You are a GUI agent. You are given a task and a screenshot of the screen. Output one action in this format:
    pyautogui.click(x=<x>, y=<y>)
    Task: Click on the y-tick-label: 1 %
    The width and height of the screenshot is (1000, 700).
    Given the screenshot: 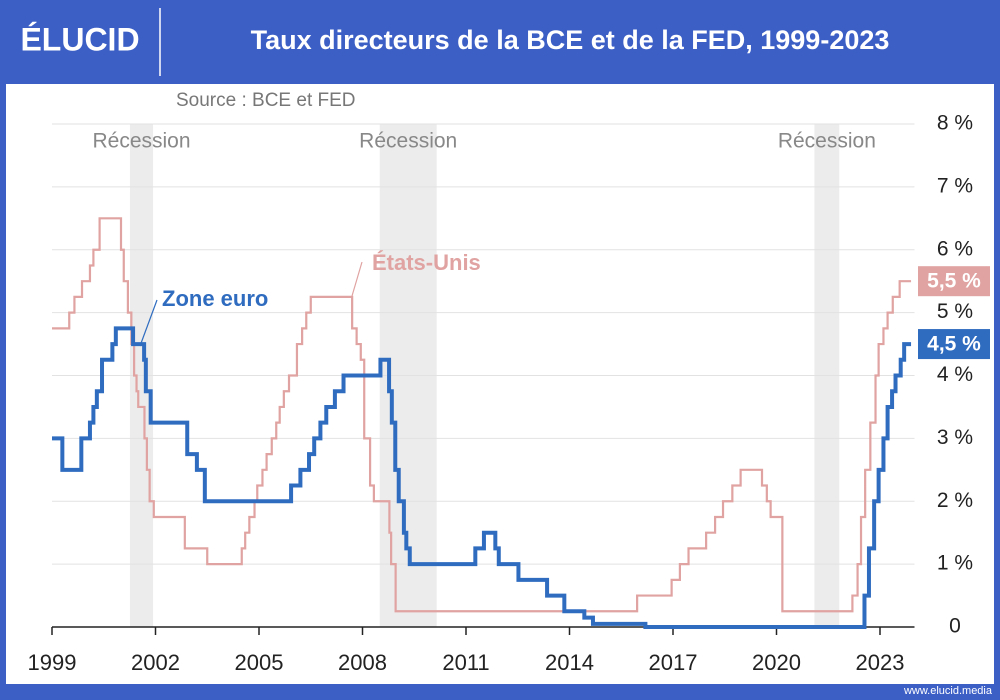 What is the action you would take?
    pyautogui.click(x=955, y=563)
    